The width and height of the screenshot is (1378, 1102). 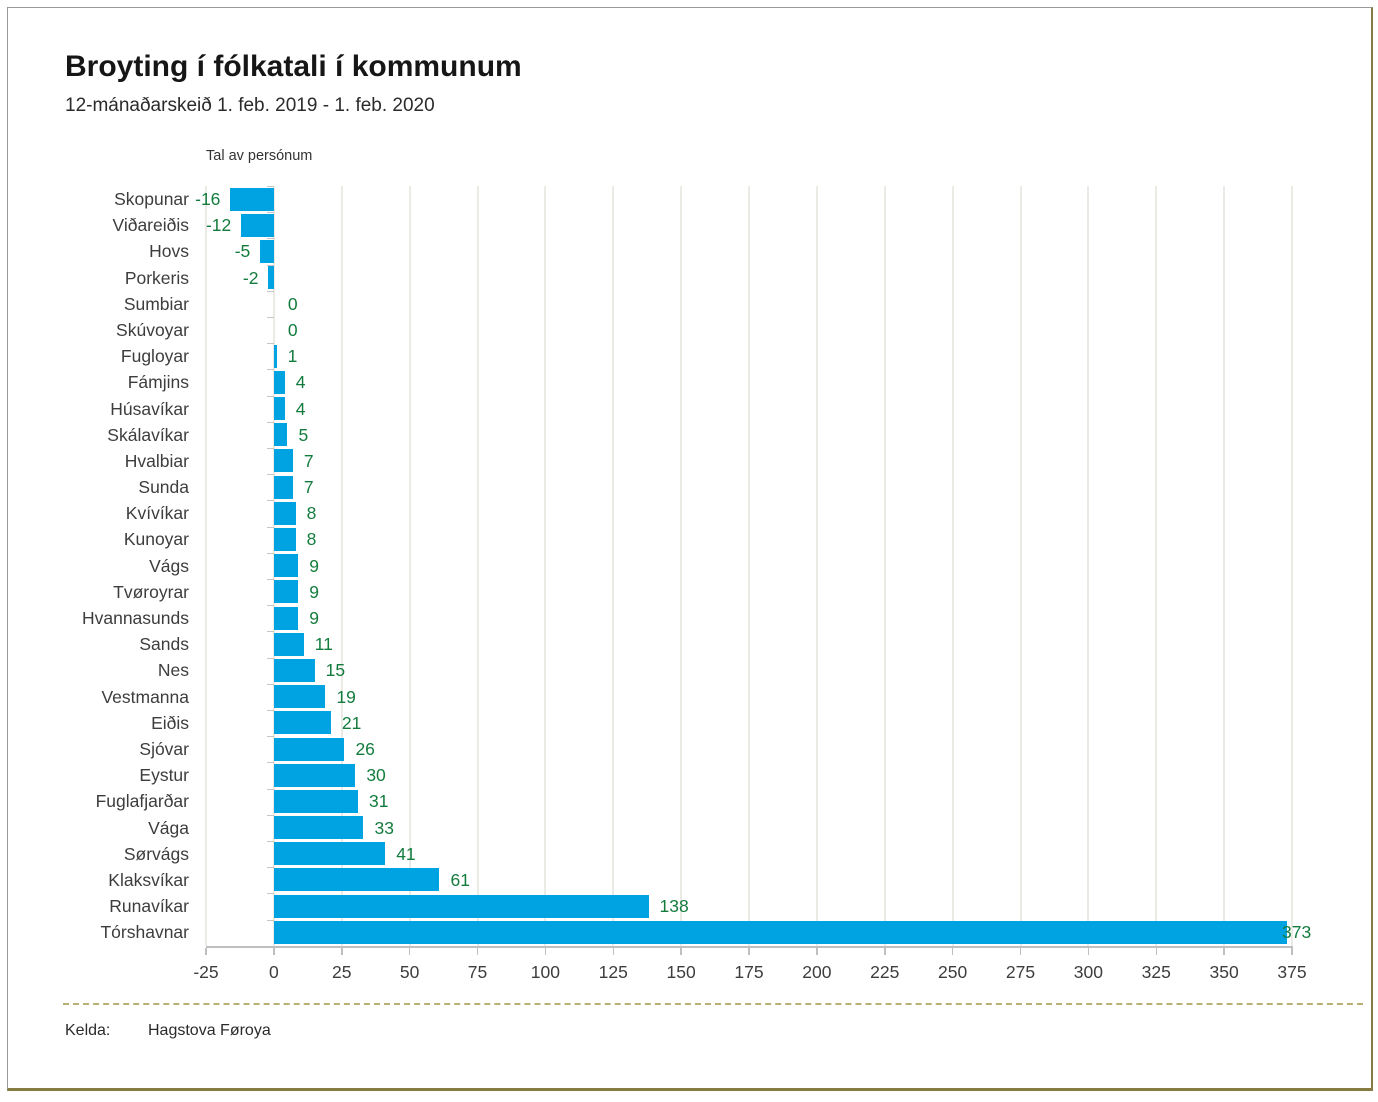 I want to click on x-tick-label: 75, so click(x=477, y=972).